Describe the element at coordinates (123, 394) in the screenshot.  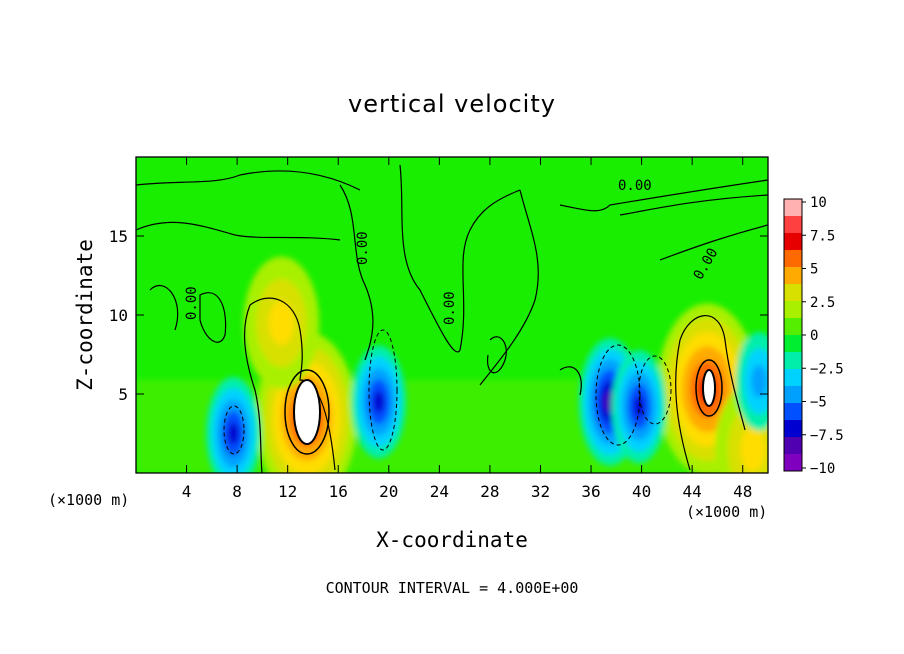
I see `y-tick-label: 5` at that location.